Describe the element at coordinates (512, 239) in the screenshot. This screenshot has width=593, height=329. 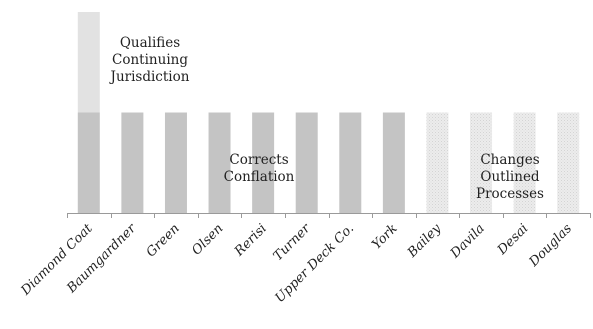
I see `x-tick-label-desai: Desai` at that location.